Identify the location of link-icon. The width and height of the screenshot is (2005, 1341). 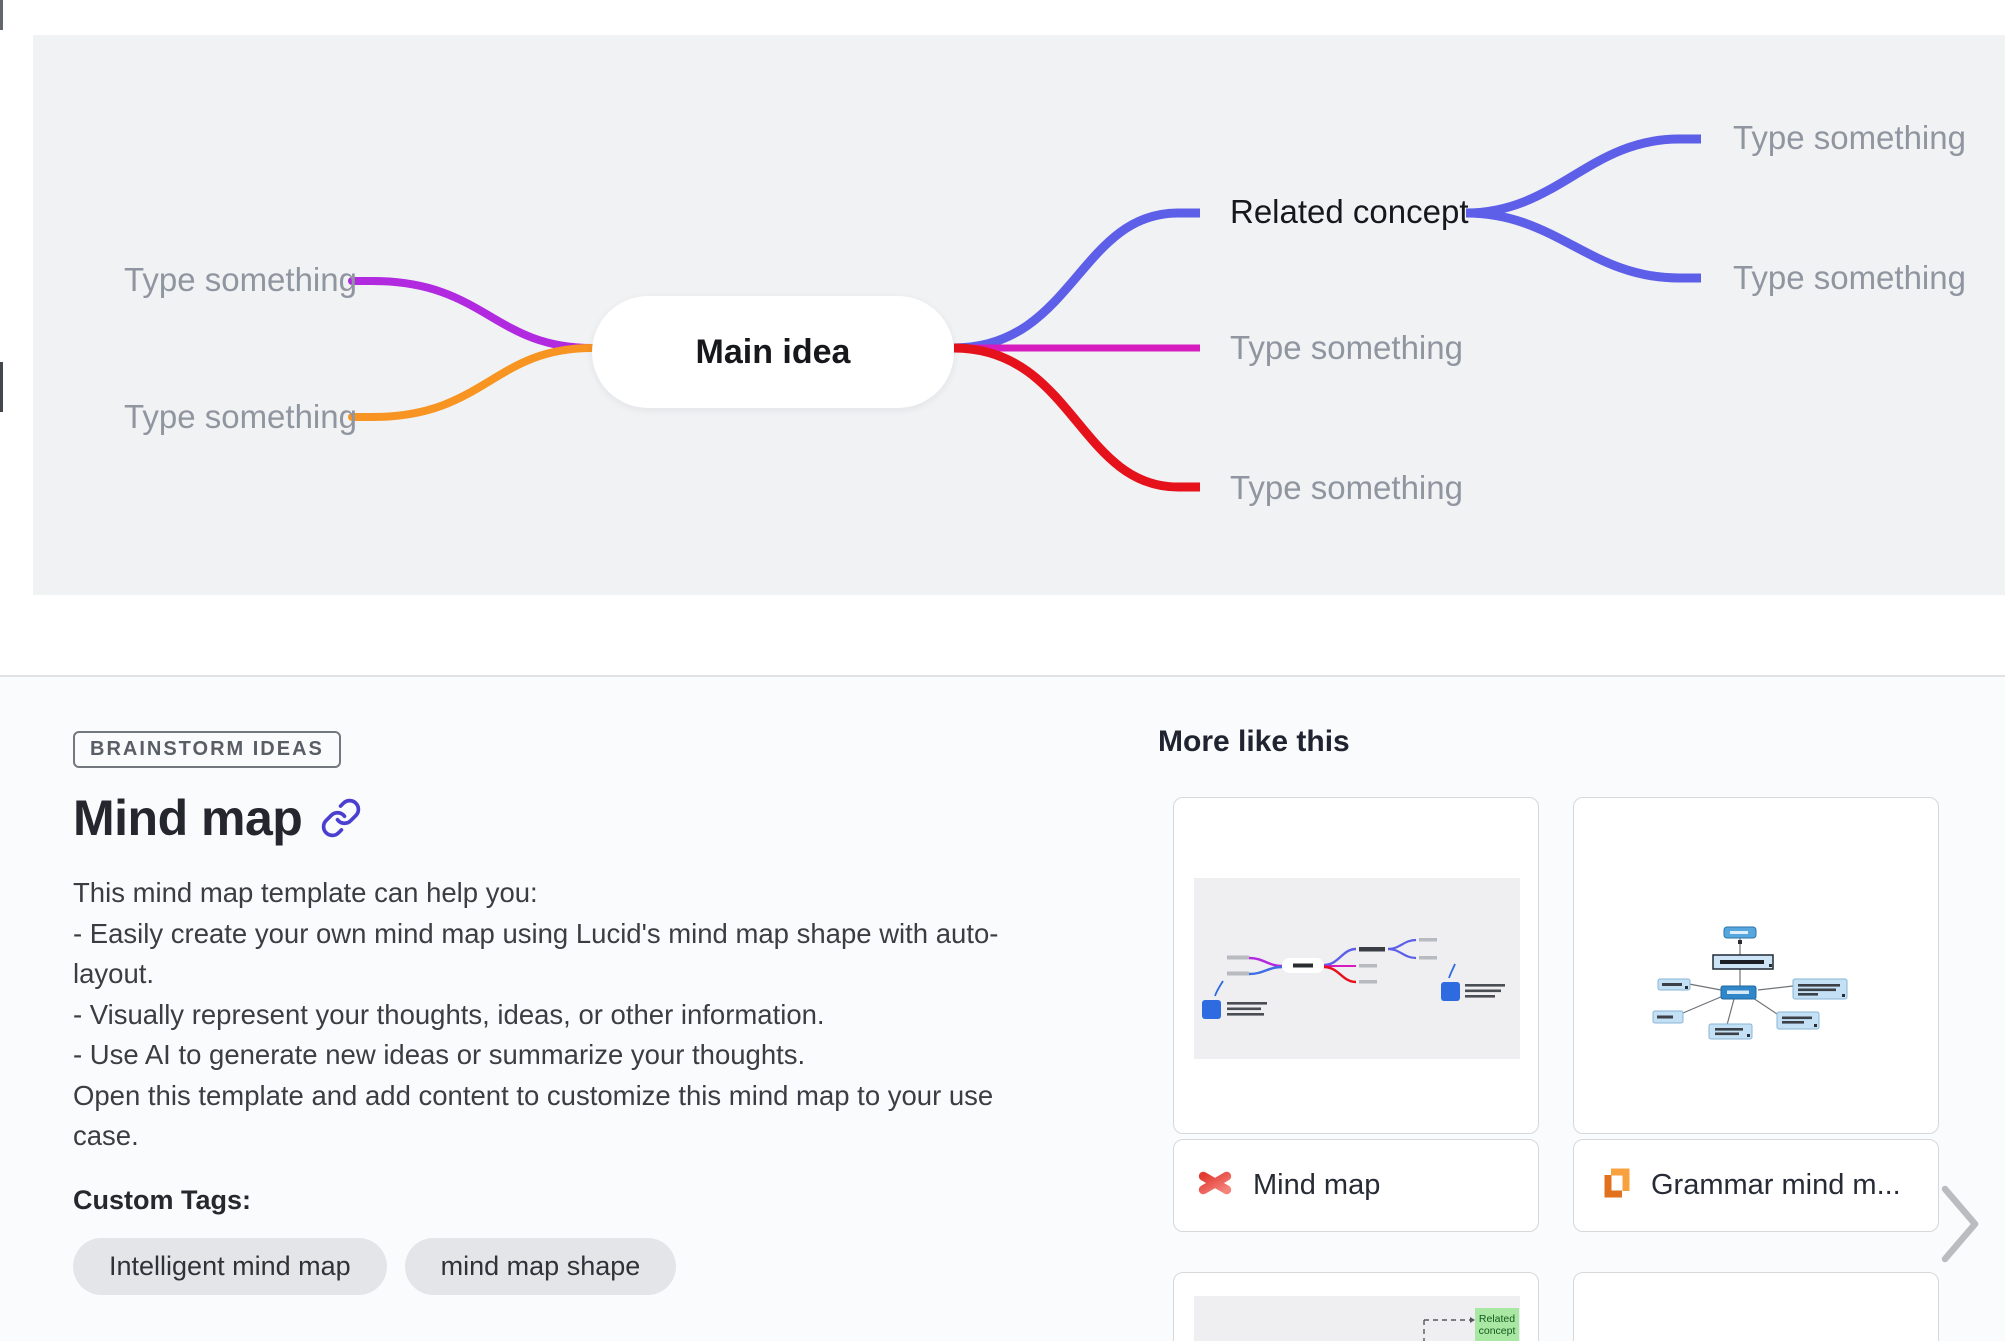
(341, 820).